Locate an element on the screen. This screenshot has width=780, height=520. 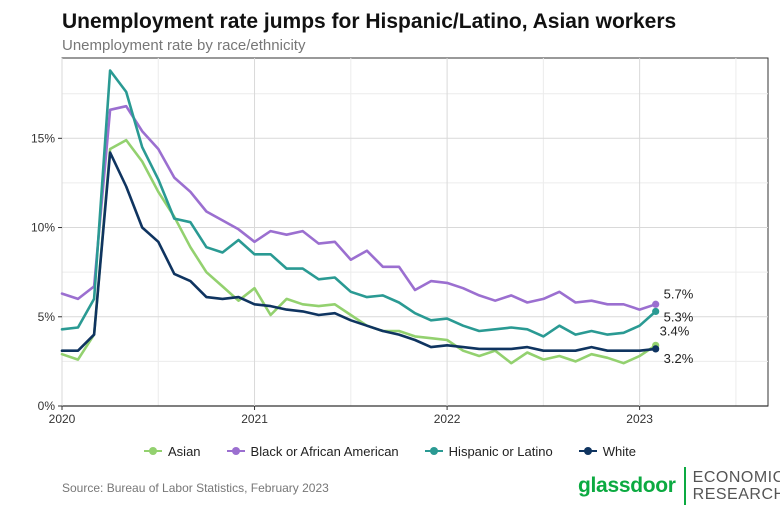
end-label-asian: 3.4% is located at coordinates (675, 330).